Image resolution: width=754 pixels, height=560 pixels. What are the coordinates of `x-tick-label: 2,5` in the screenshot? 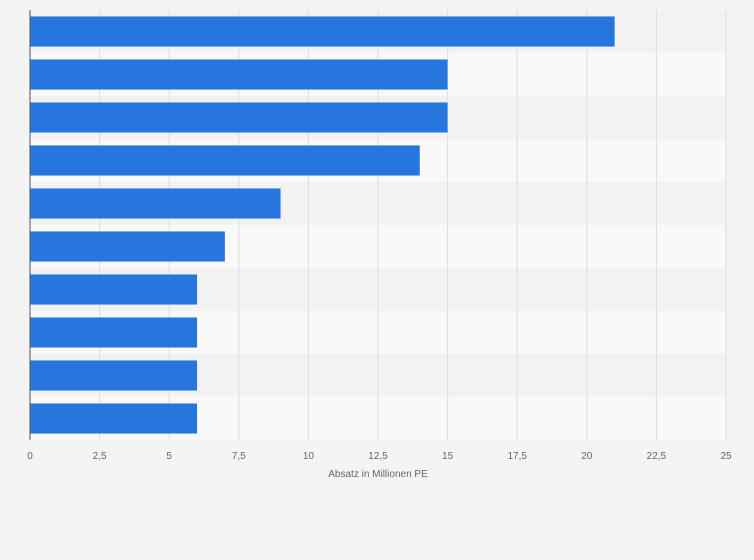 It's located at (100, 456).